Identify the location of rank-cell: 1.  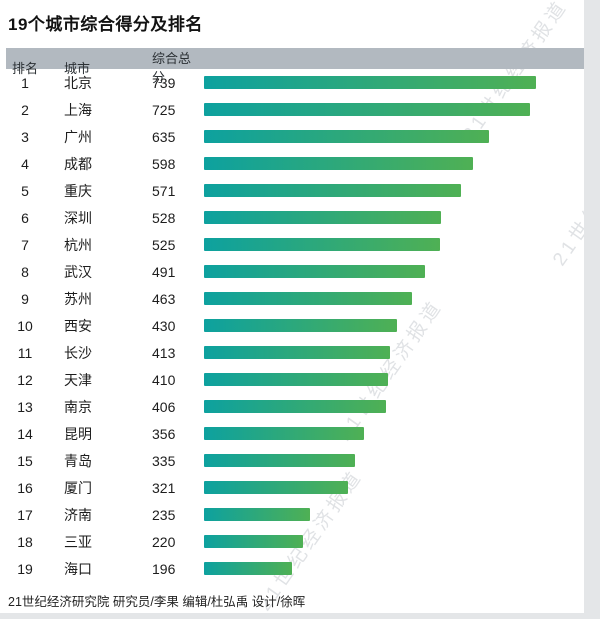
(25, 82).